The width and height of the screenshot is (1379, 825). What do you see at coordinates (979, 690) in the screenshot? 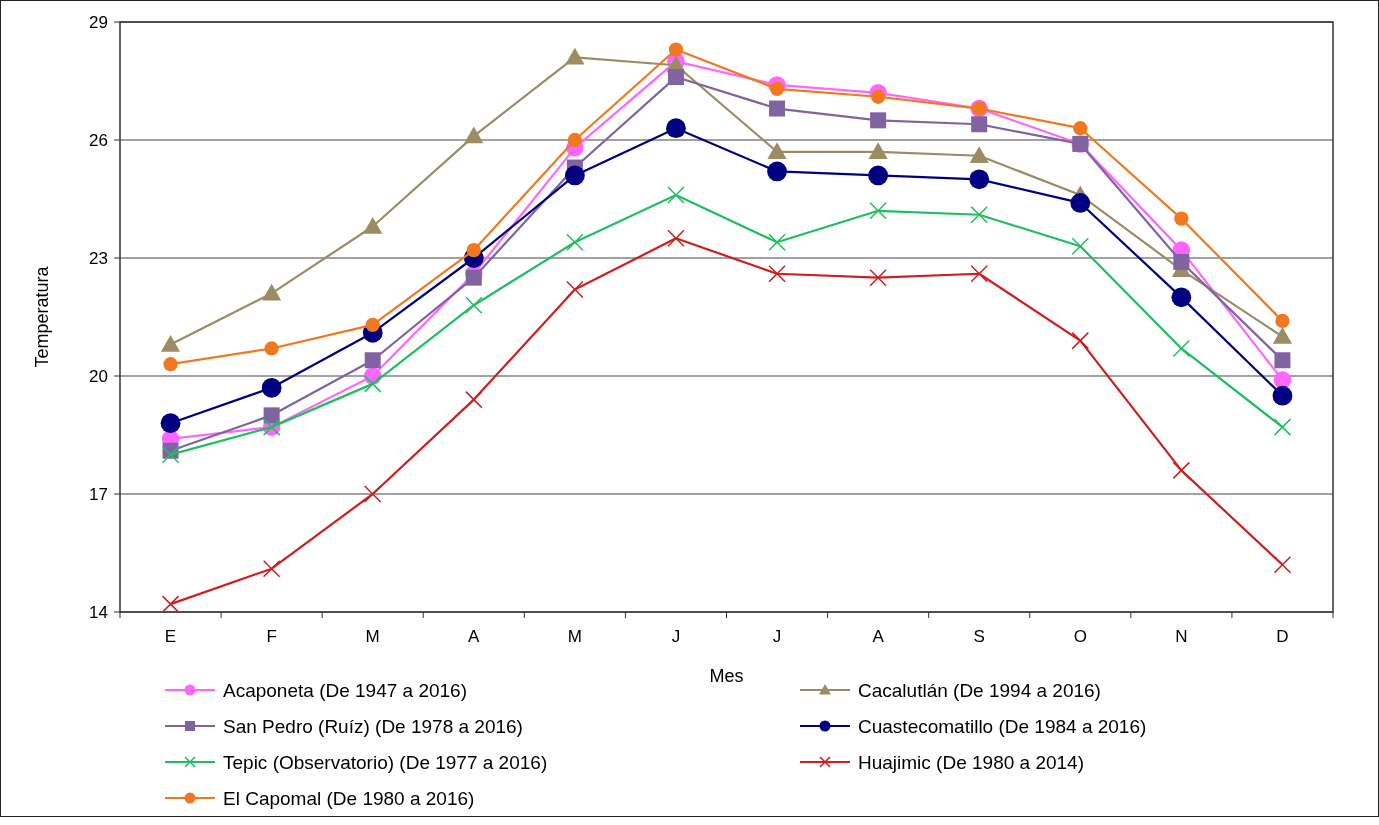
I see `legend-label: Cacalutlán (De 1994 a 2016)` at bounding box center [979, 690].